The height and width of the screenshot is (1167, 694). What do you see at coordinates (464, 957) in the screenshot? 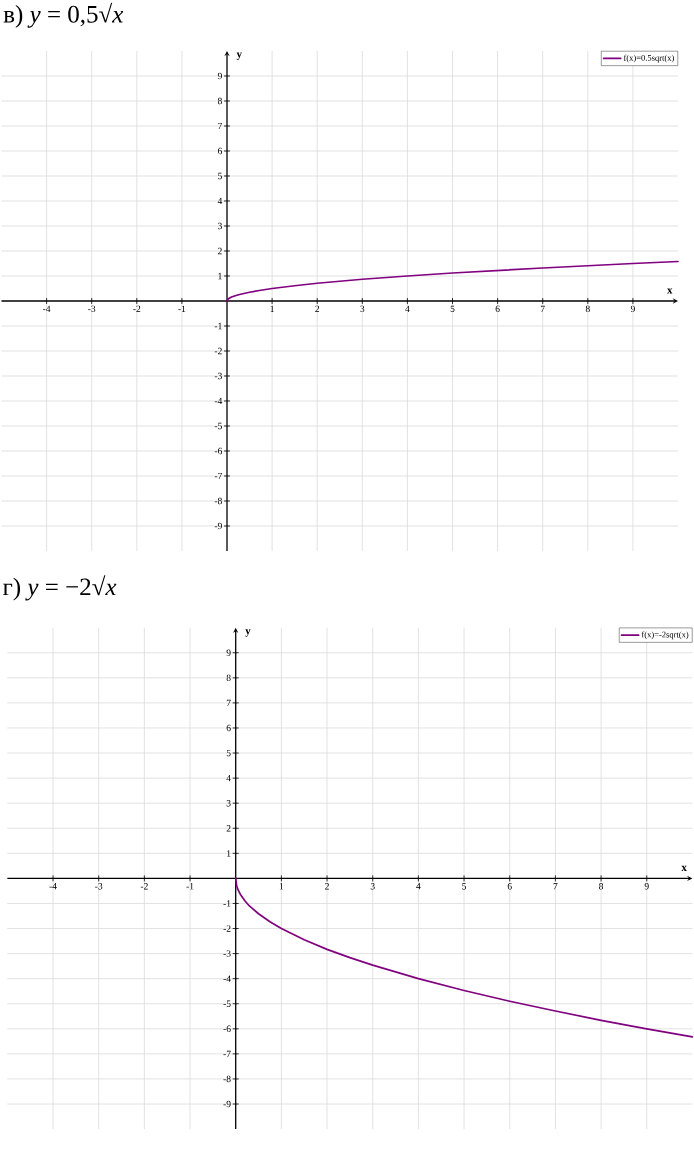
I see `line-series` at bounding box center [464, 957].